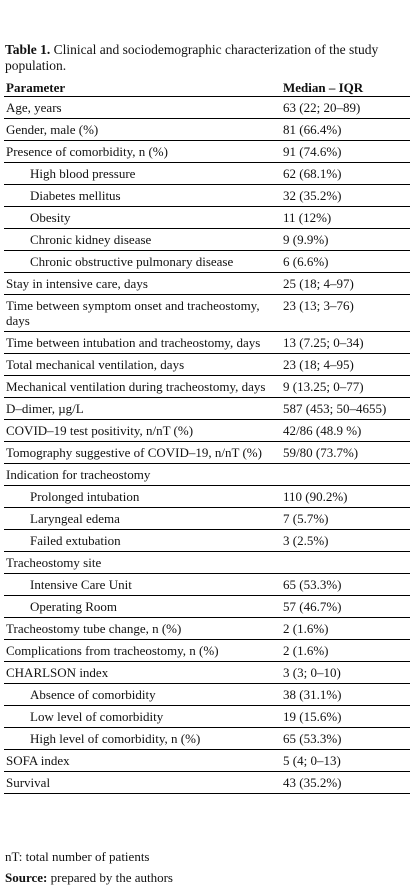 Image resolution: width=414 pixels, height=891 pixels. What do you see at coordinates (343, 540) in the screenshot?
I see `value-cell: 3 (2.5%)` at bounding box center [343, 540].